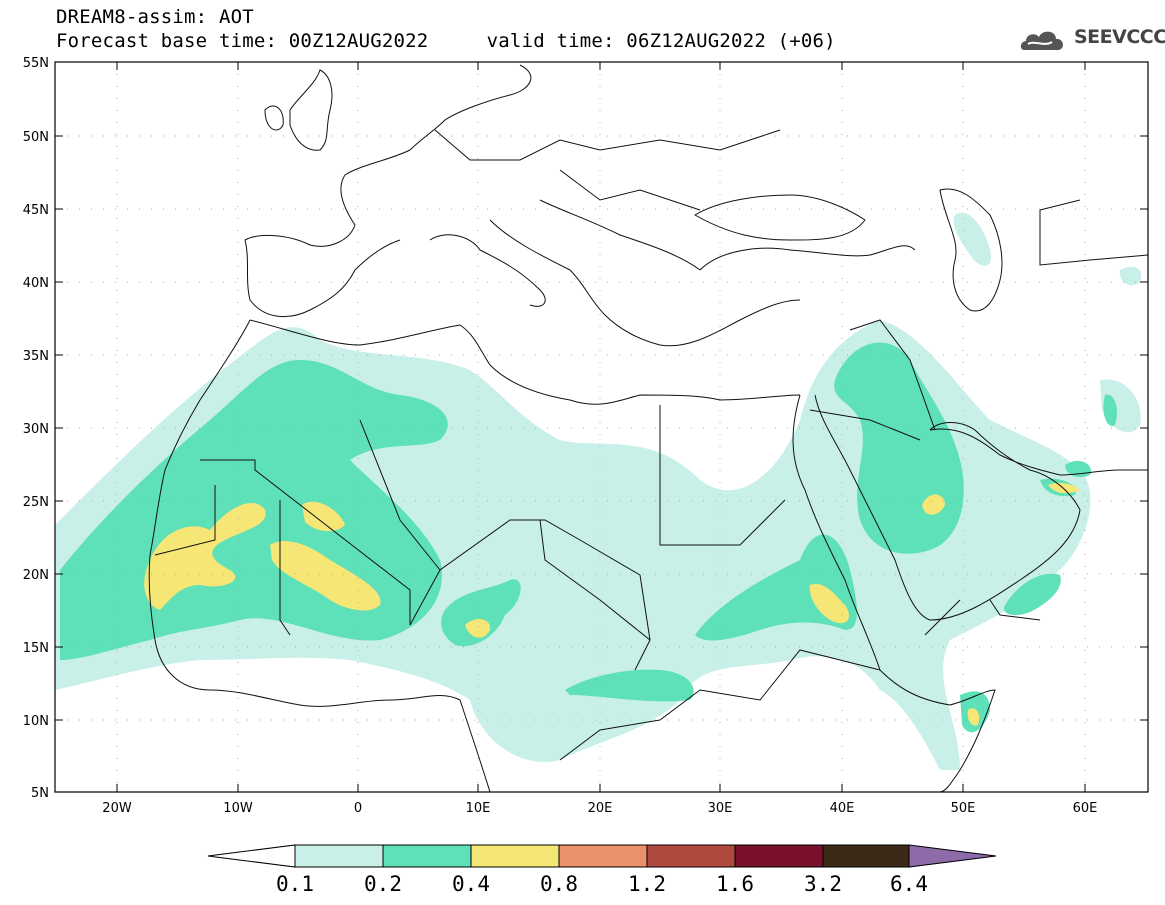 Image resolution: width=1165 pixels, height=905 pixels. What do you see at coordinates (40, 793) in the screenshot?
I see `lat-tick-label: 5N` at bounding box center [40, 793].